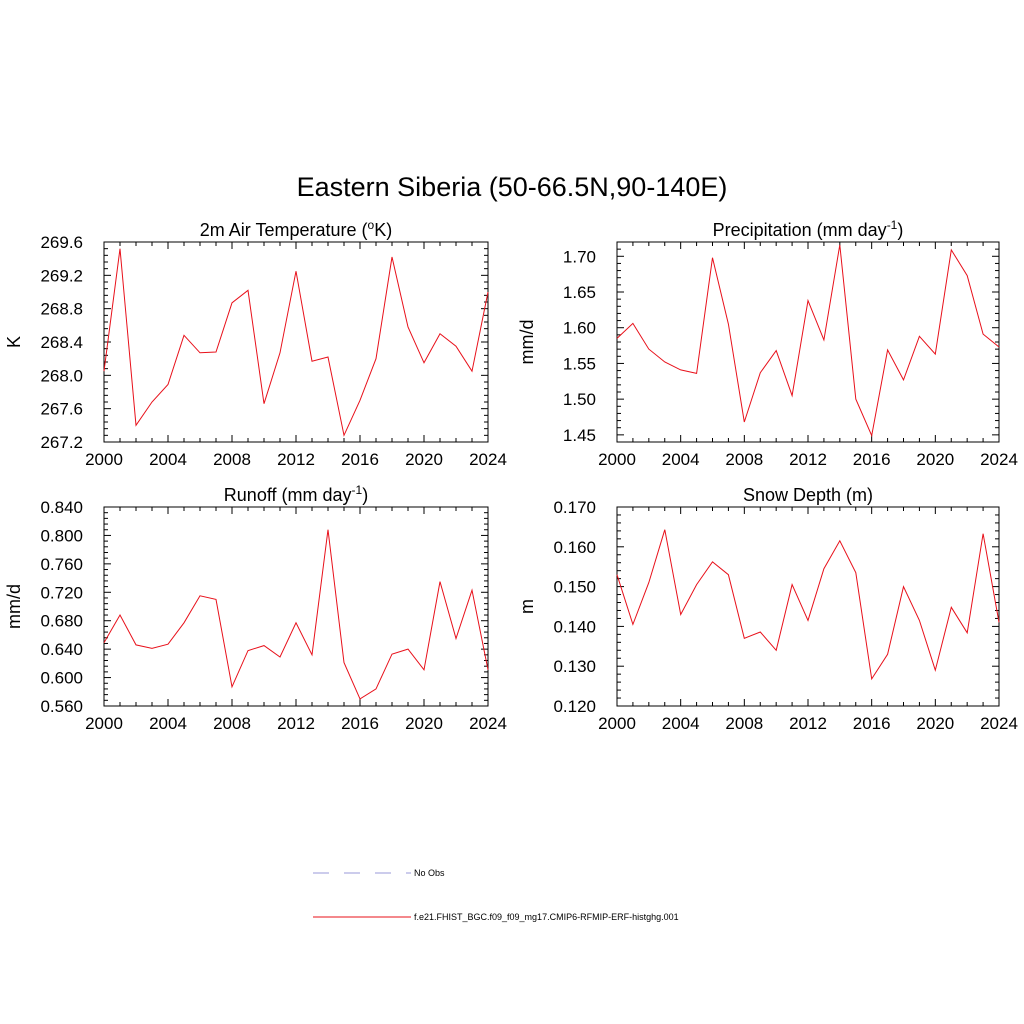  I want to click on y-tick-label: 1.55, so click(579, 363).